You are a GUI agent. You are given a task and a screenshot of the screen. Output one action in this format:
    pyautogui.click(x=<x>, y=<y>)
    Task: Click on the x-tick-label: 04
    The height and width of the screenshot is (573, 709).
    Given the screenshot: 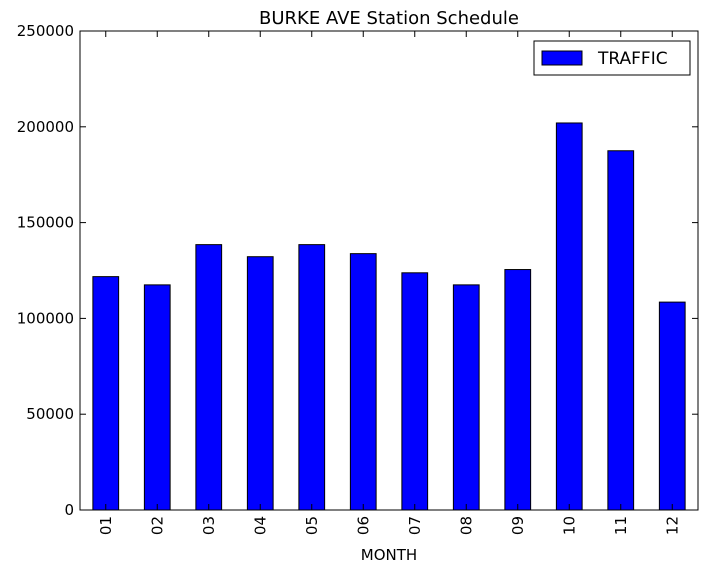 What is the action you would take?
    pyautogui.click(x=260, y=525)
    